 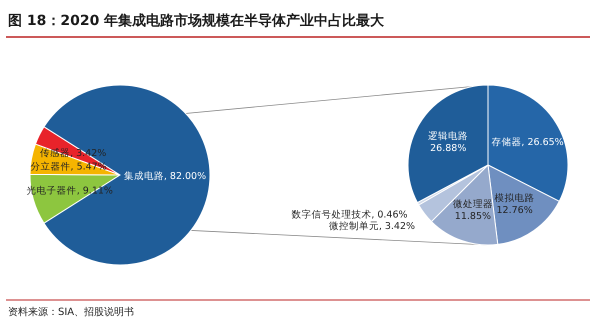 I want to click on slice-label: 逻辑电路, so click(x=448, y=136).